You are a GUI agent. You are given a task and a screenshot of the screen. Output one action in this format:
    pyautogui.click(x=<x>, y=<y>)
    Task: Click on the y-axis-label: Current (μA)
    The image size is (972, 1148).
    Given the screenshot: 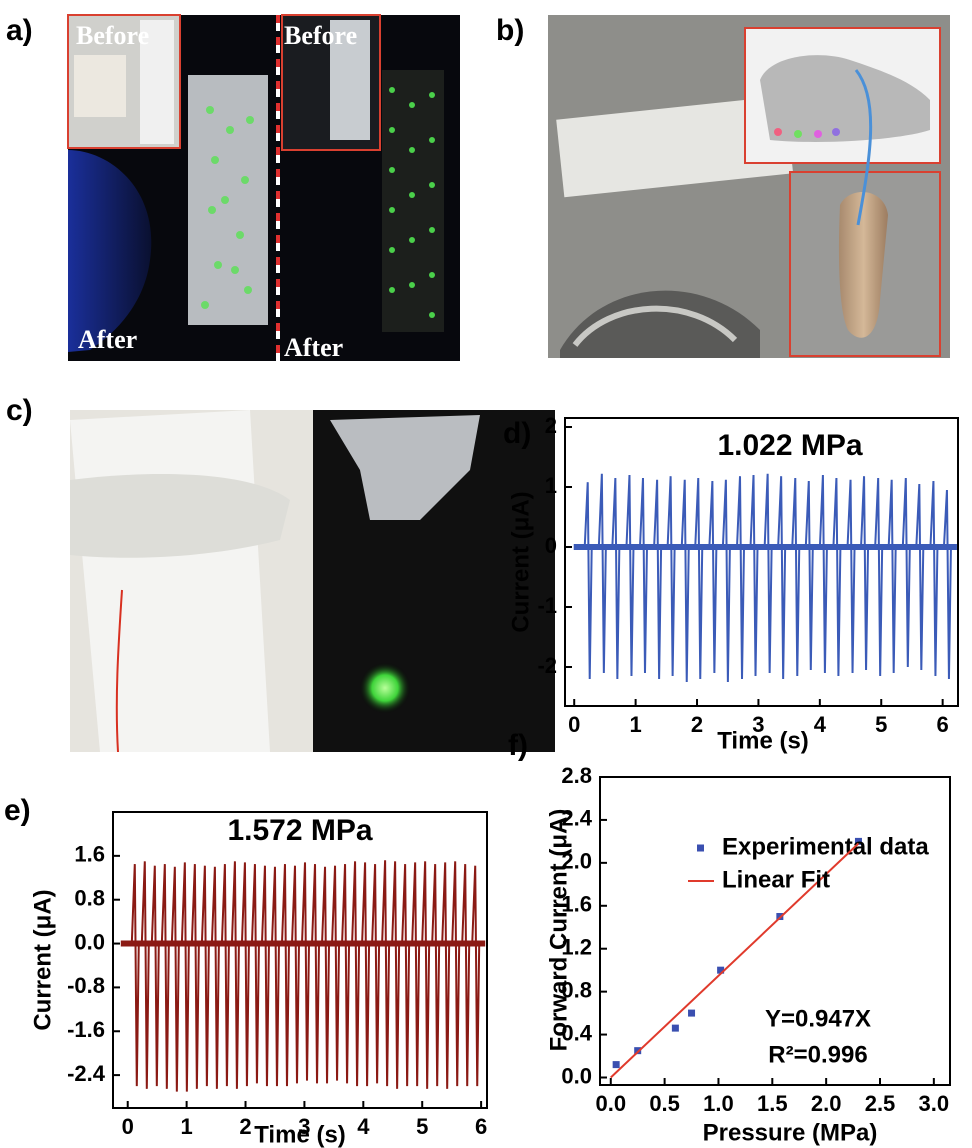 What is the action you would take?
    pyautogui.click(x=42, y=959)
    